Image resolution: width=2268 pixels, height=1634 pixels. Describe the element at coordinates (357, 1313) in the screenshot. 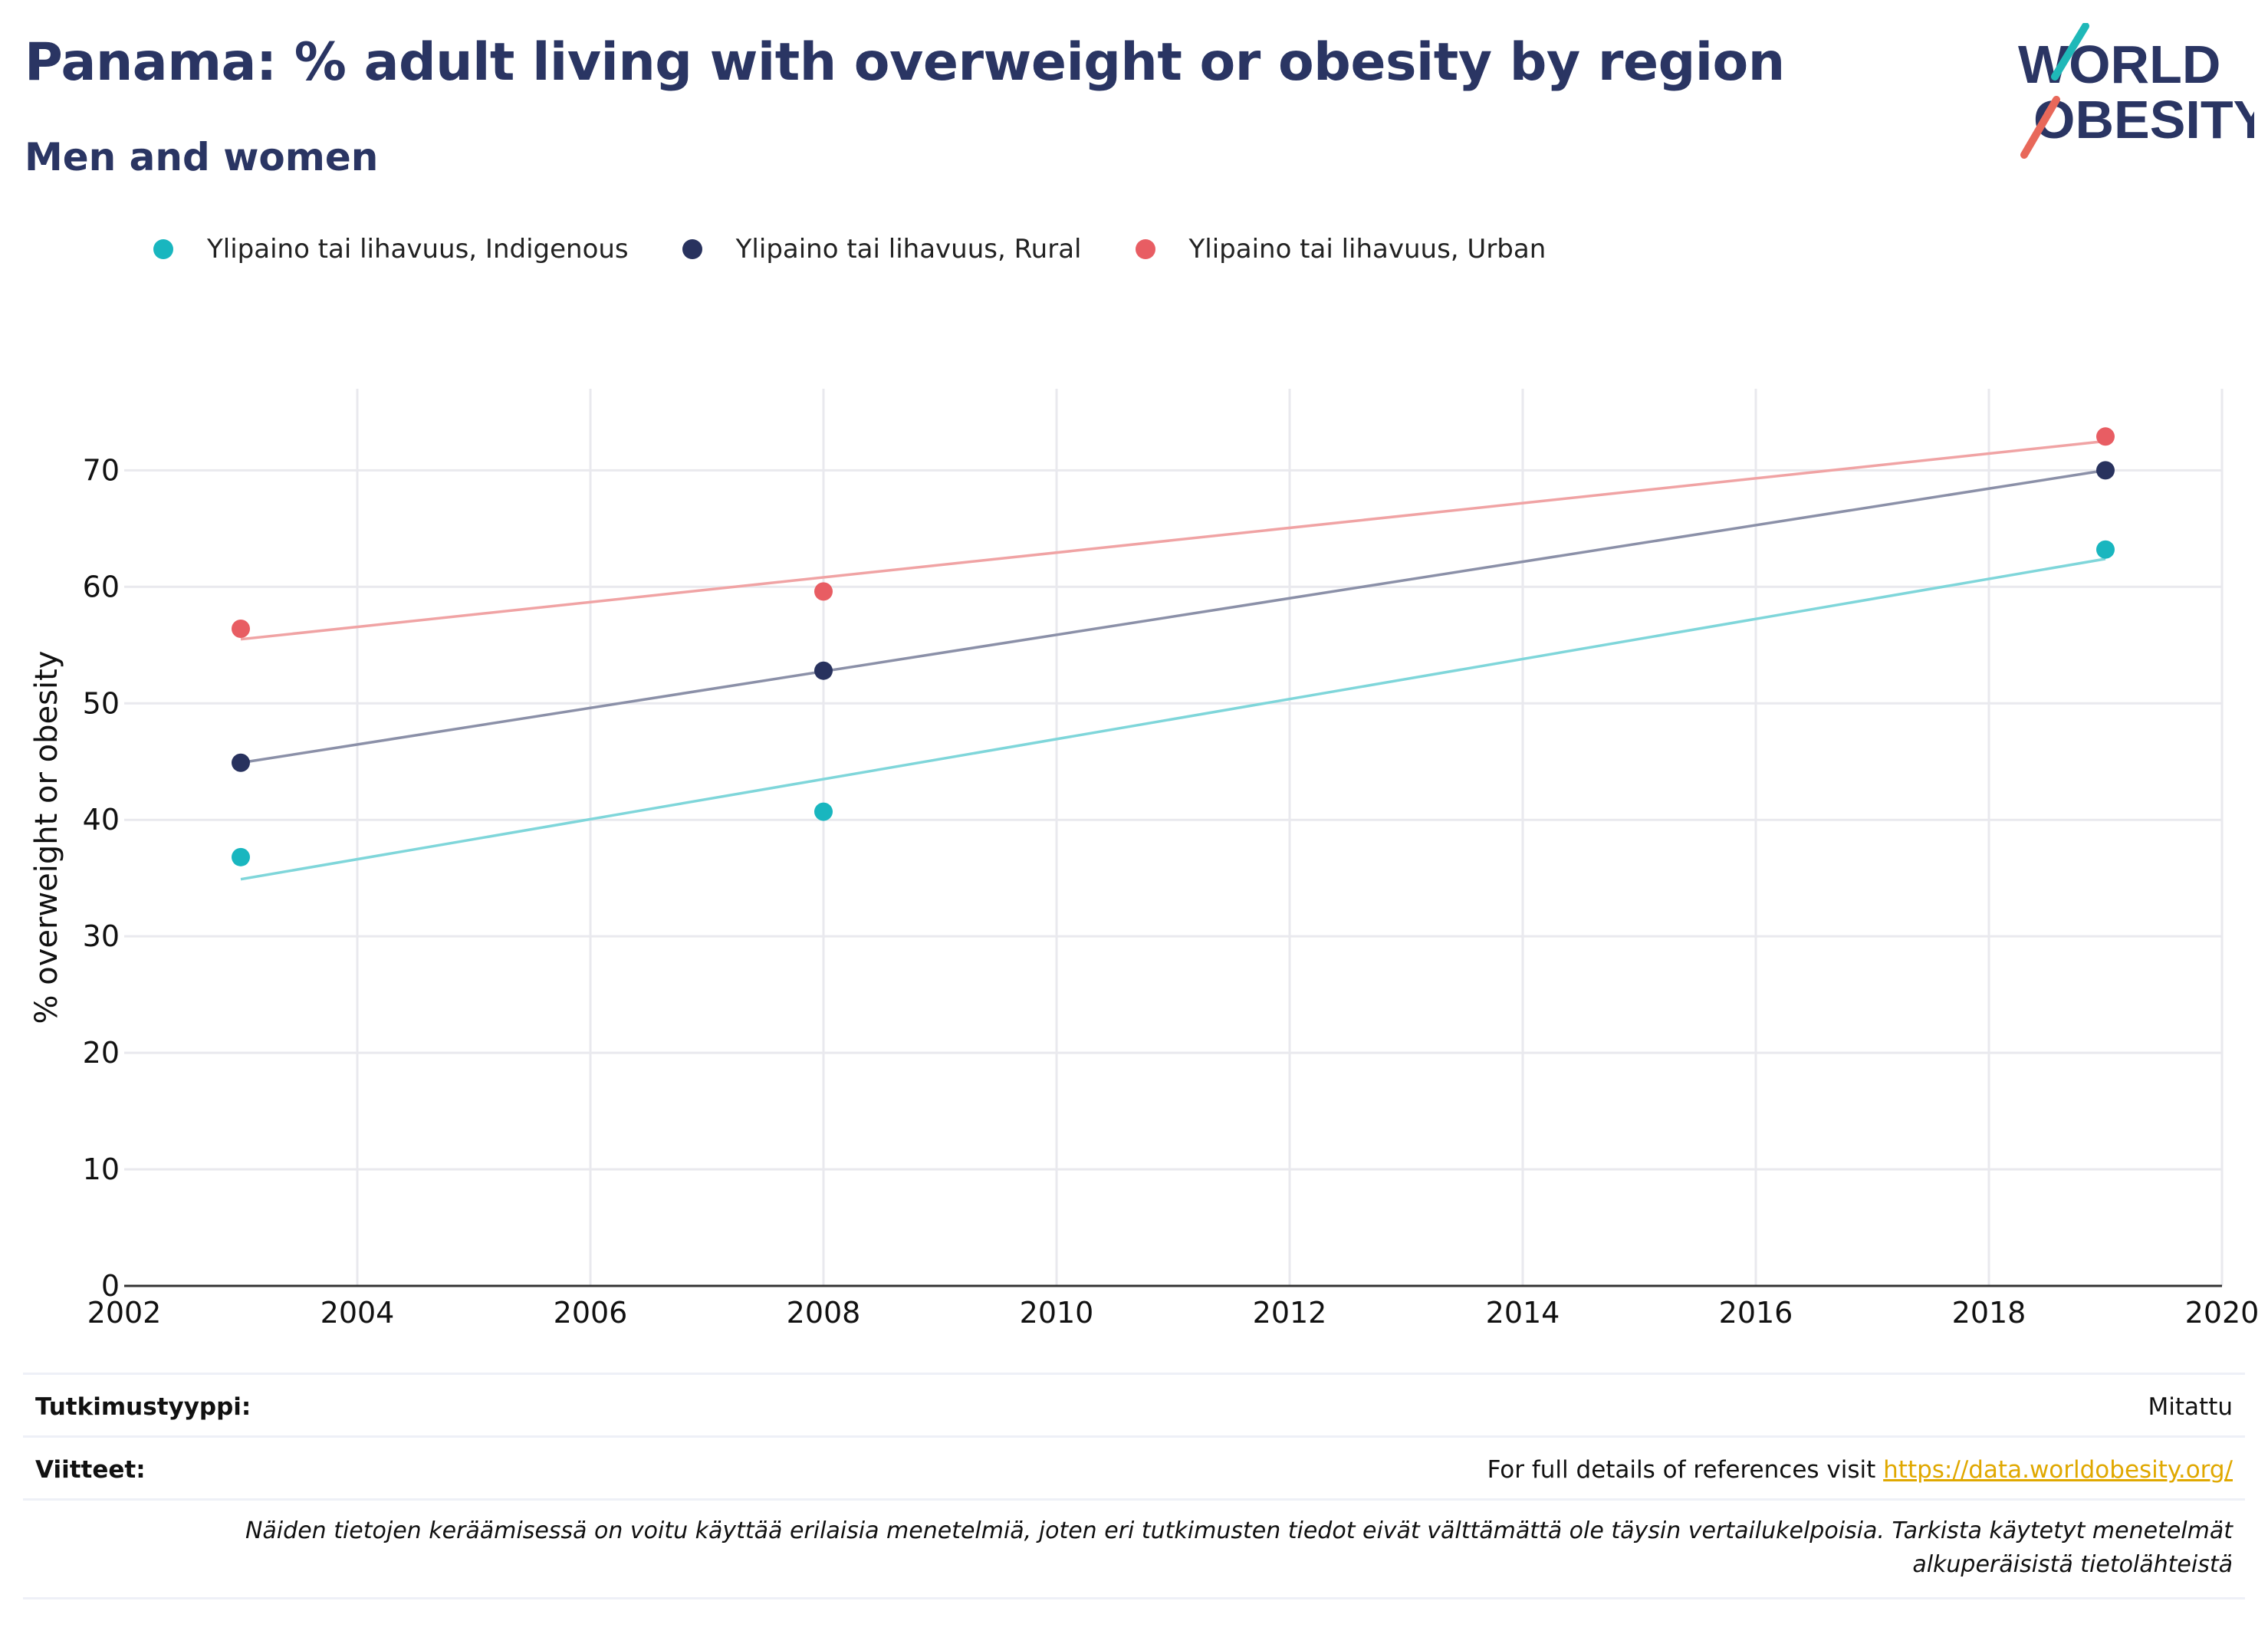

I see `x-tick-label: 2004` at that location.